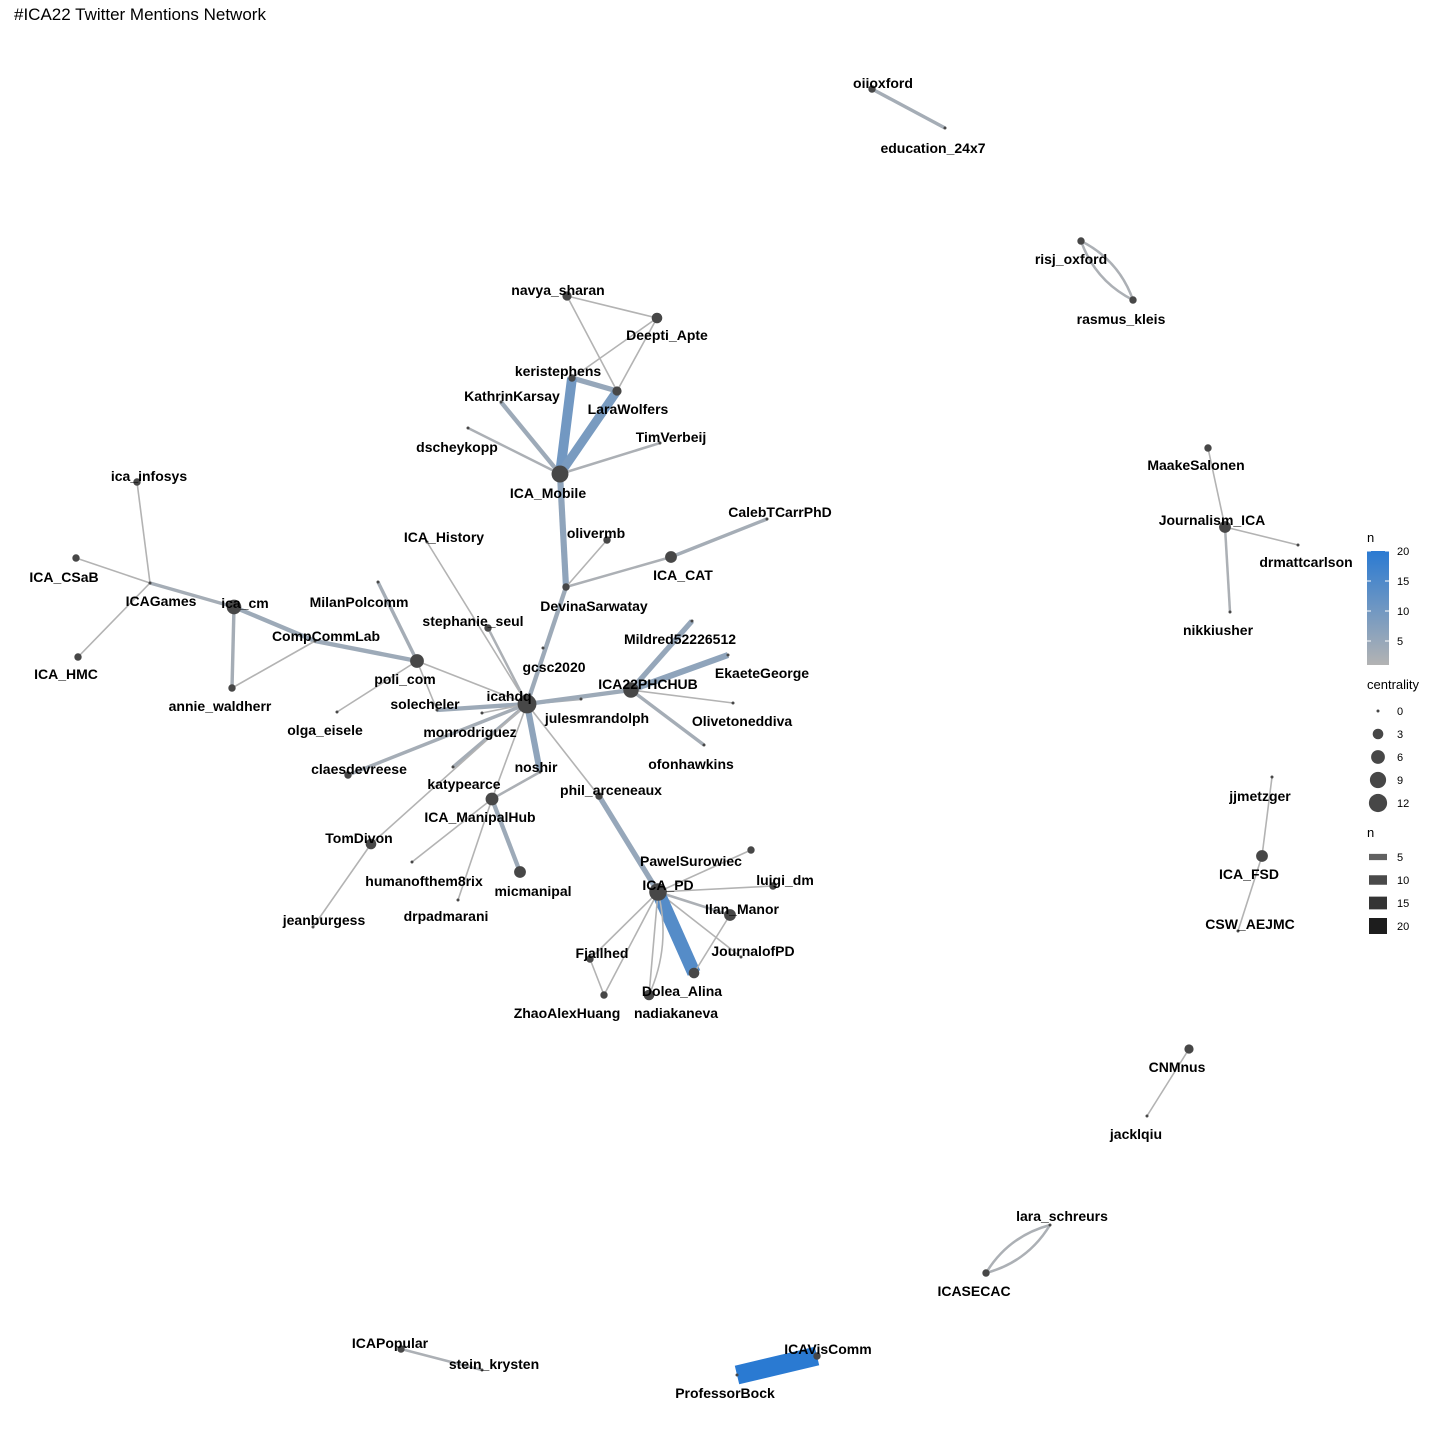  Describe the element at coordinates (324, 920) in the screenshot. I see `node-label-jeanburgess: jeanburgess` at that location.